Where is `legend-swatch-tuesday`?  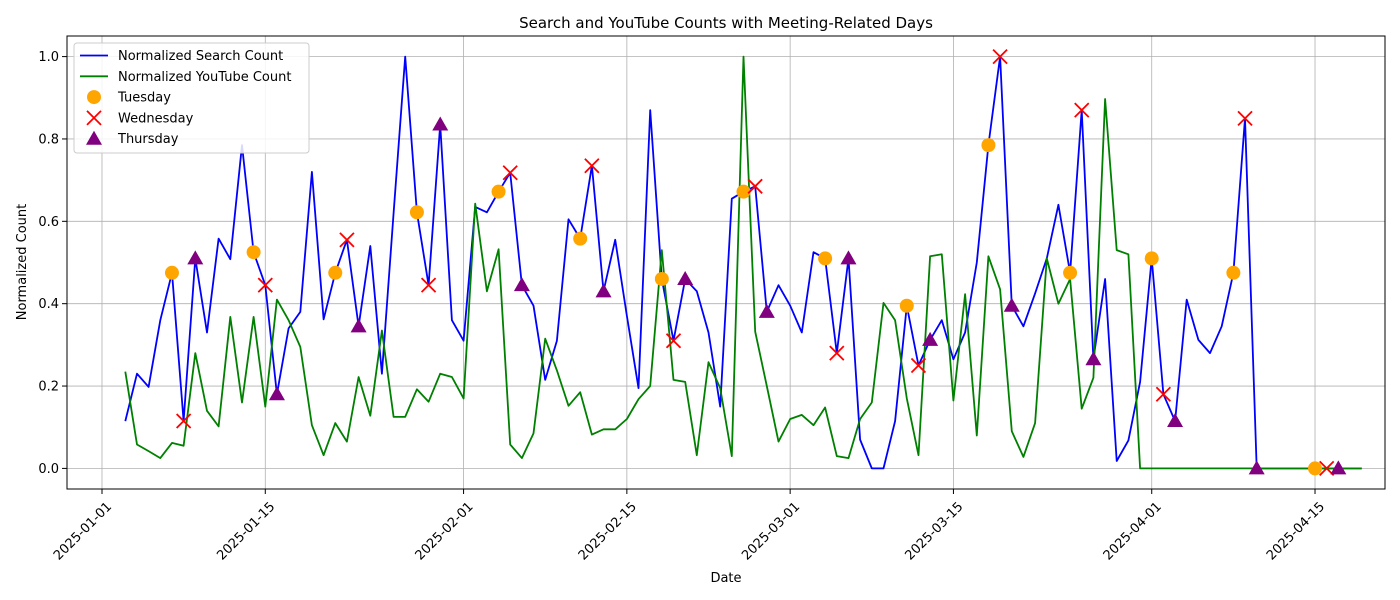
legend-swatch-tuesday is located at coordinates (94, 97).